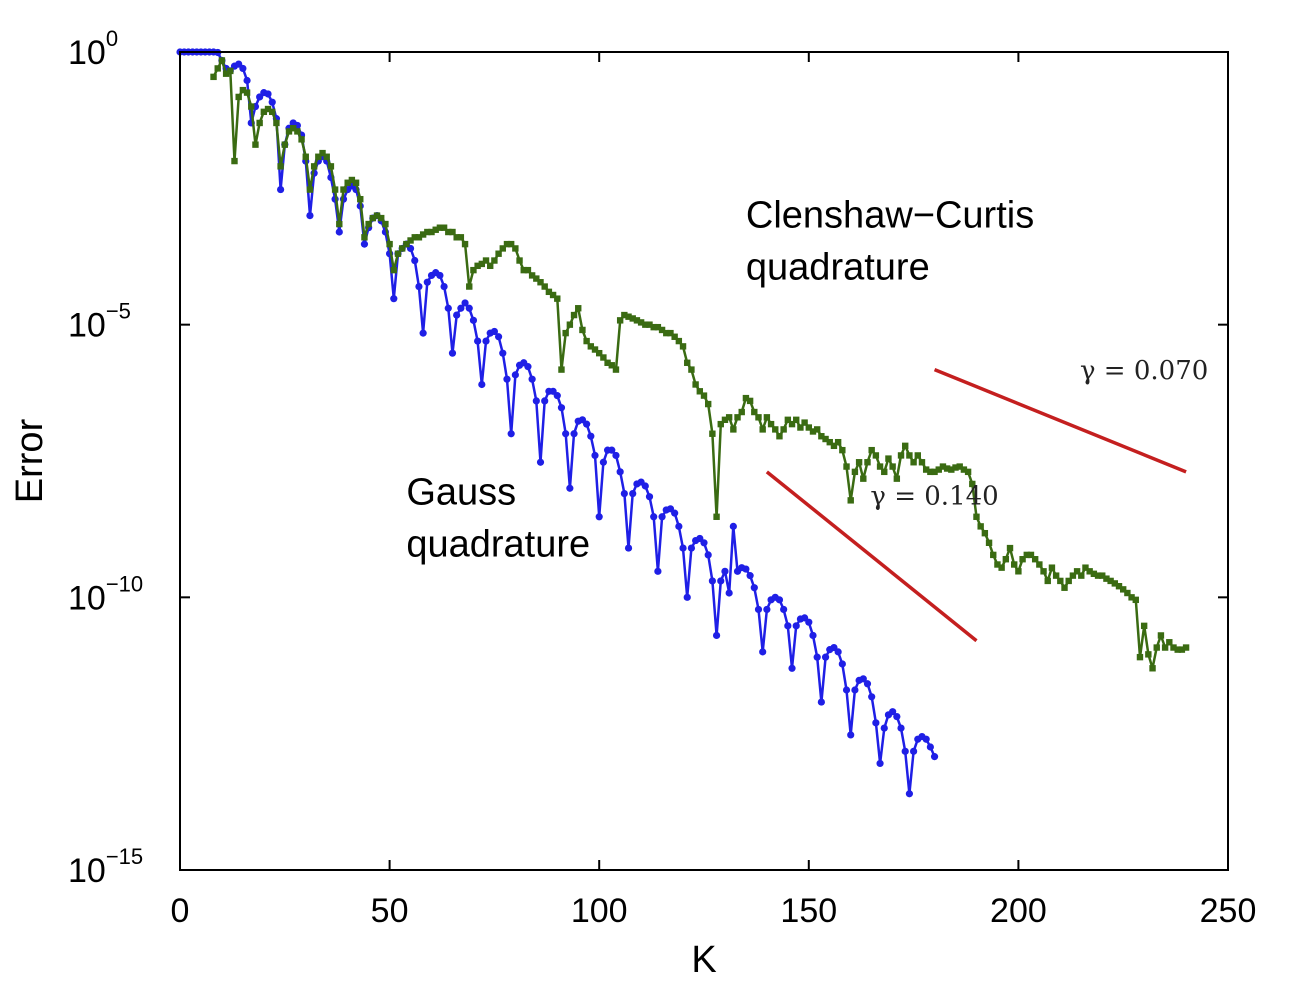 The image size is (1300, 1000). What do you see at coordinates (1228, 911) in the screenshot?
I see `x-tick-label: 250` at bounding box center [1228, 911].